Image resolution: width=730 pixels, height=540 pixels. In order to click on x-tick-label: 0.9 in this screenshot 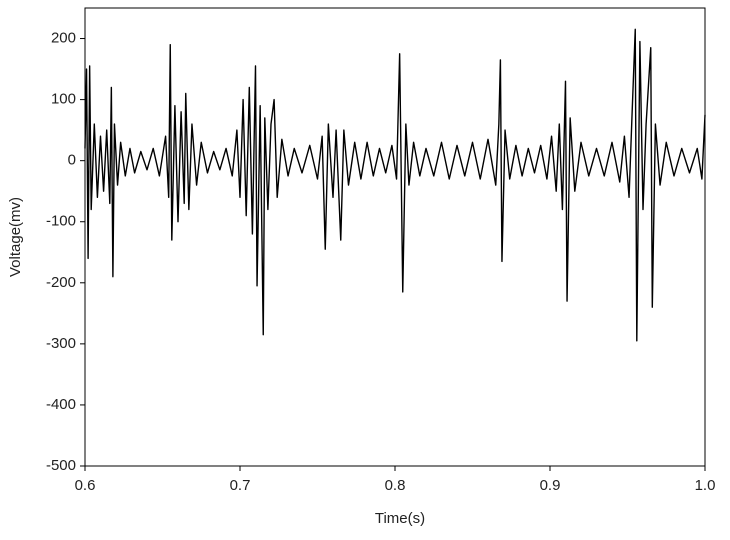, I will do `click(550, 485)`.